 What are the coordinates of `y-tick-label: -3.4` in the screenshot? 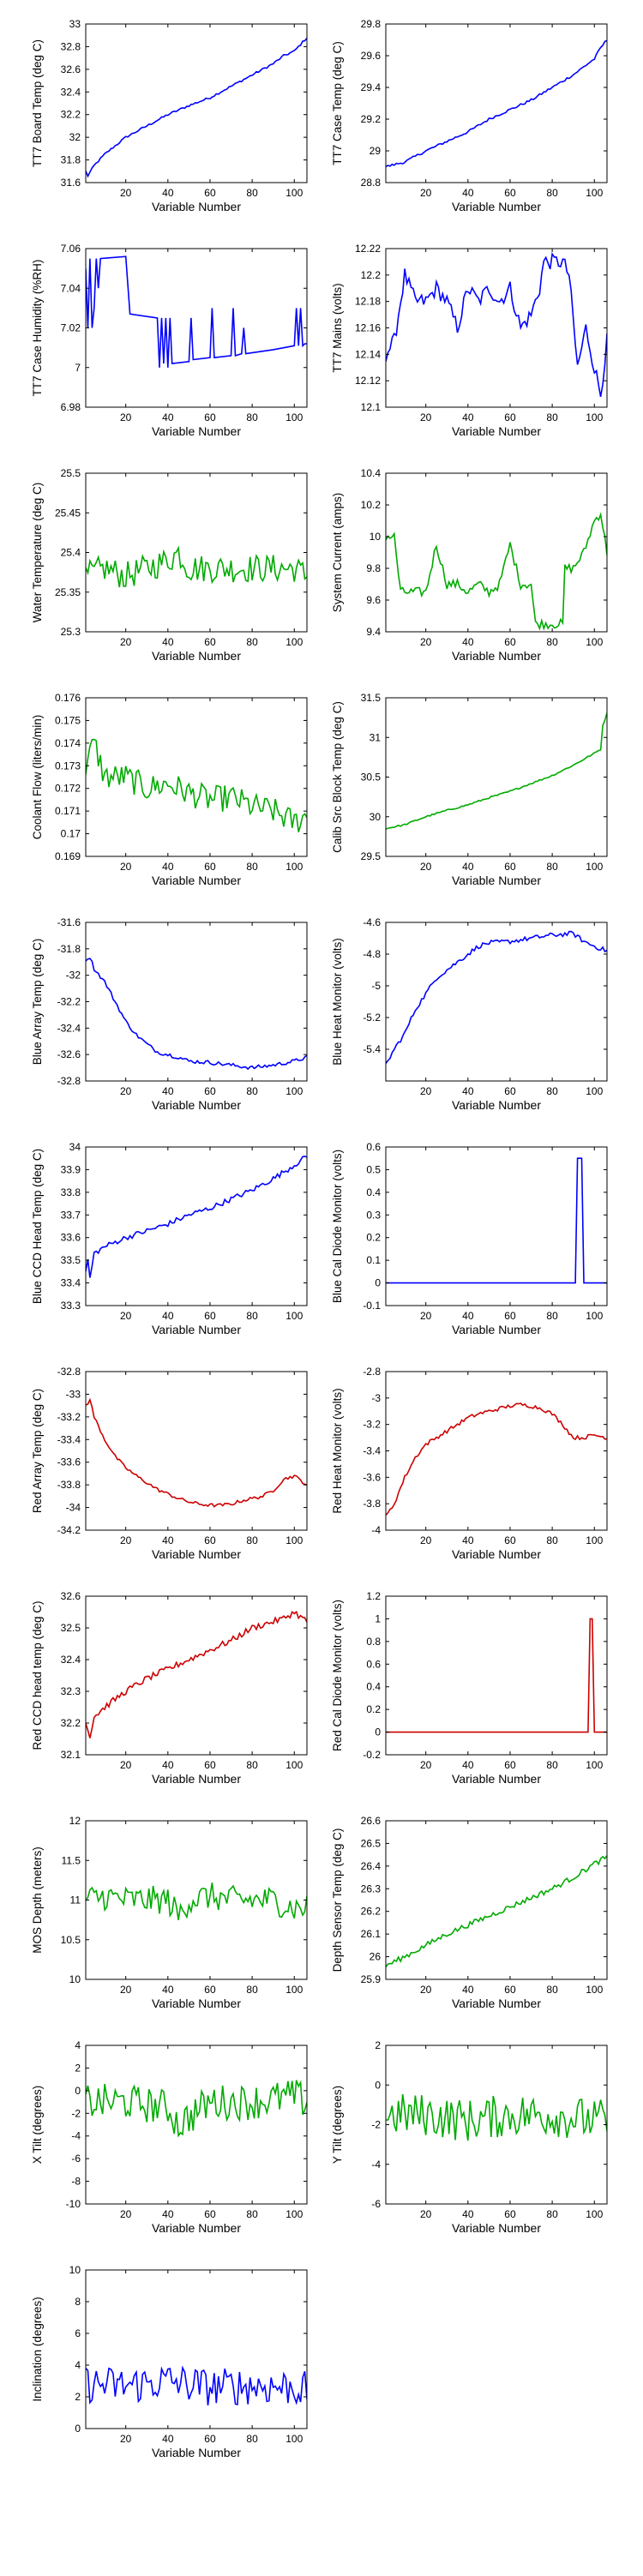 It's located at (372, 1451).